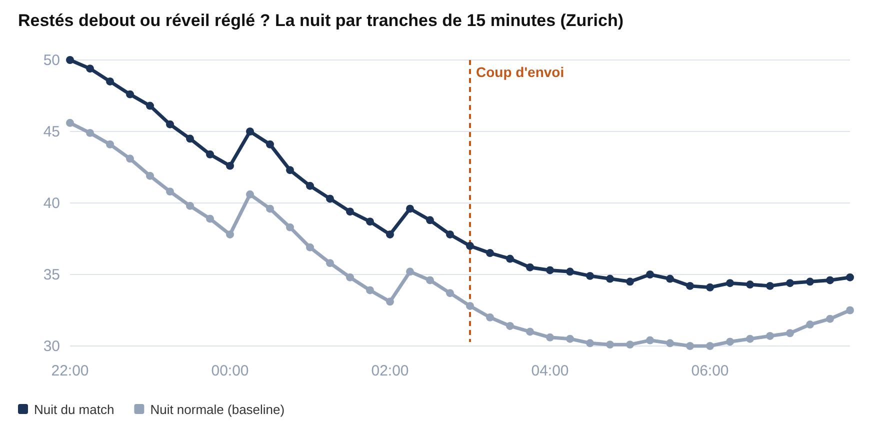  Describe the element at coordinates (390, 371) in the screenshot. I see `x-tick-label: 02:00` at that location.